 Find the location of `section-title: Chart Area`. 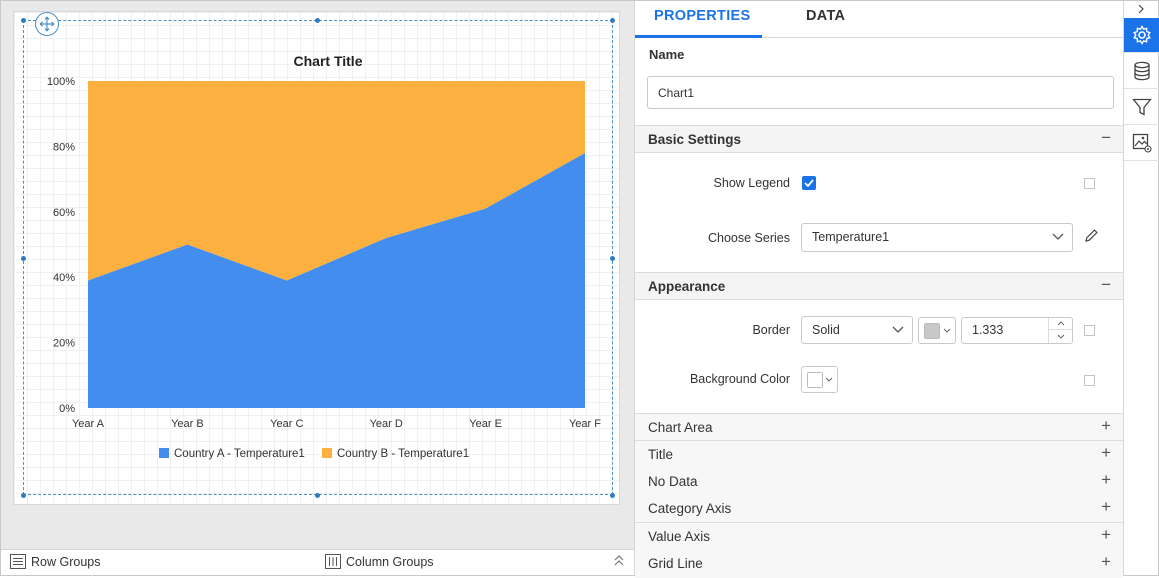

section-title: Chart Area is located at coordinates (680, 427).